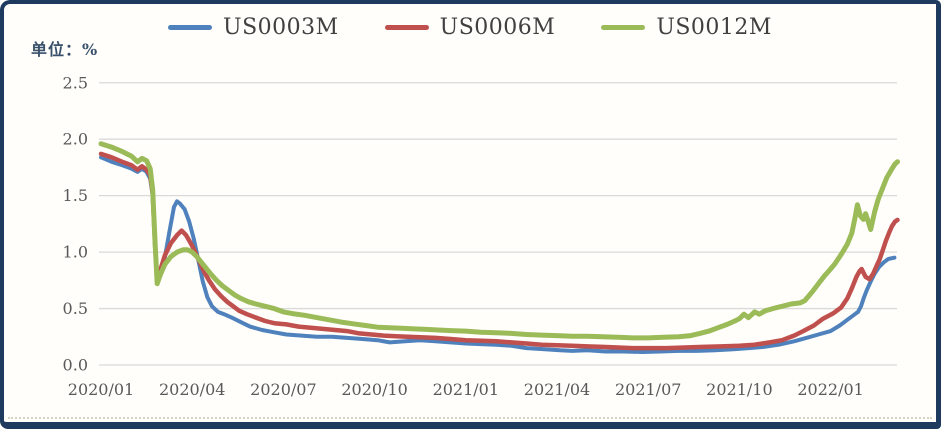 This screenshot has width=941, height=429. I want to click on legend-line-swatch-us0012m, so click(623, 27).